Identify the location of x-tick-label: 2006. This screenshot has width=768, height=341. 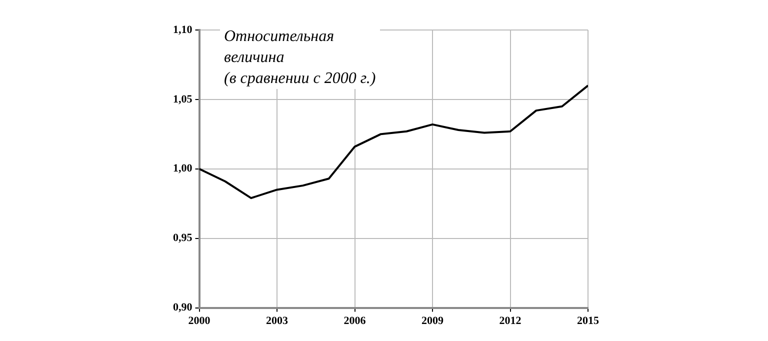
(355, 321).